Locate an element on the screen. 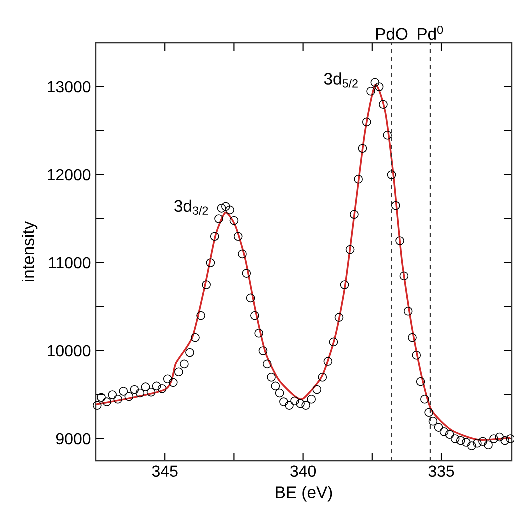  x-axis-title: BE (eV) is located at coordinates (304, 494).